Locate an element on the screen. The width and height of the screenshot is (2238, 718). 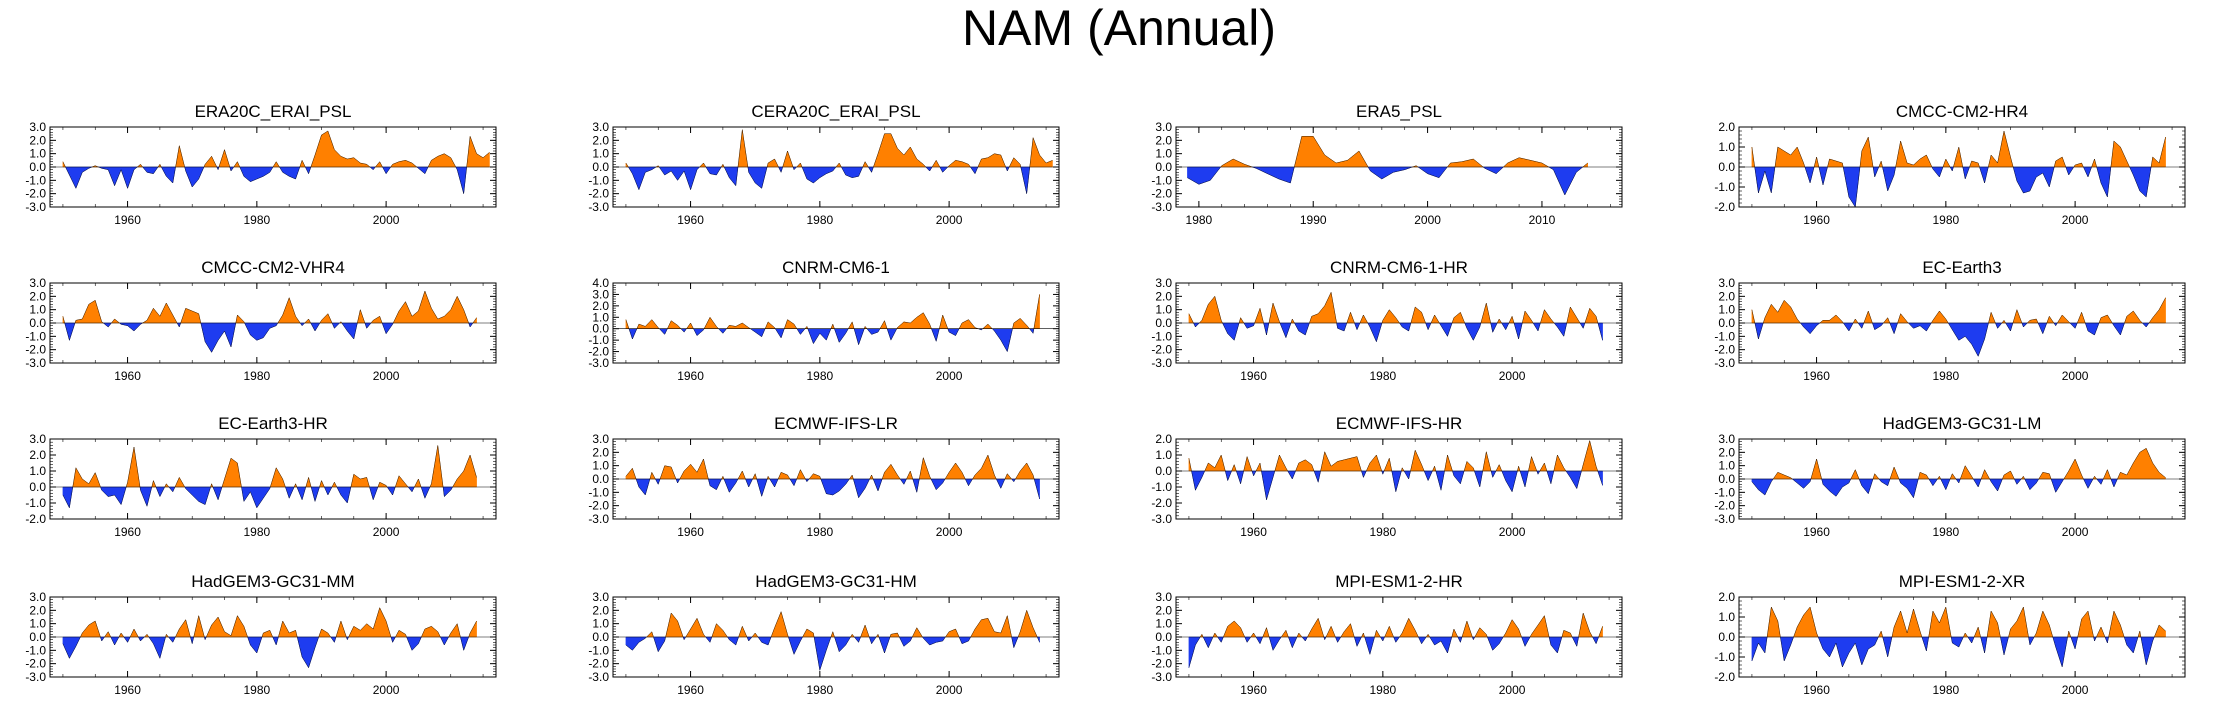
panel-title: CNRM-CM6-1 is located at coordinates (836, 267).